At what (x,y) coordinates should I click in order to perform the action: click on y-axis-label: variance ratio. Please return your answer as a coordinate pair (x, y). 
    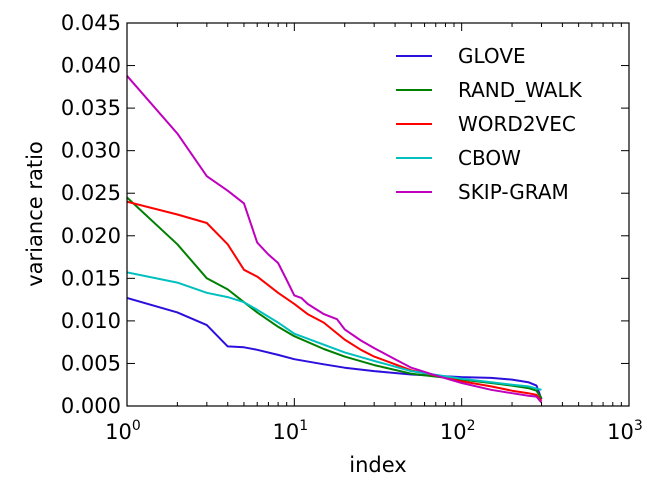
    Looking at the image, I should click on (35, 214).